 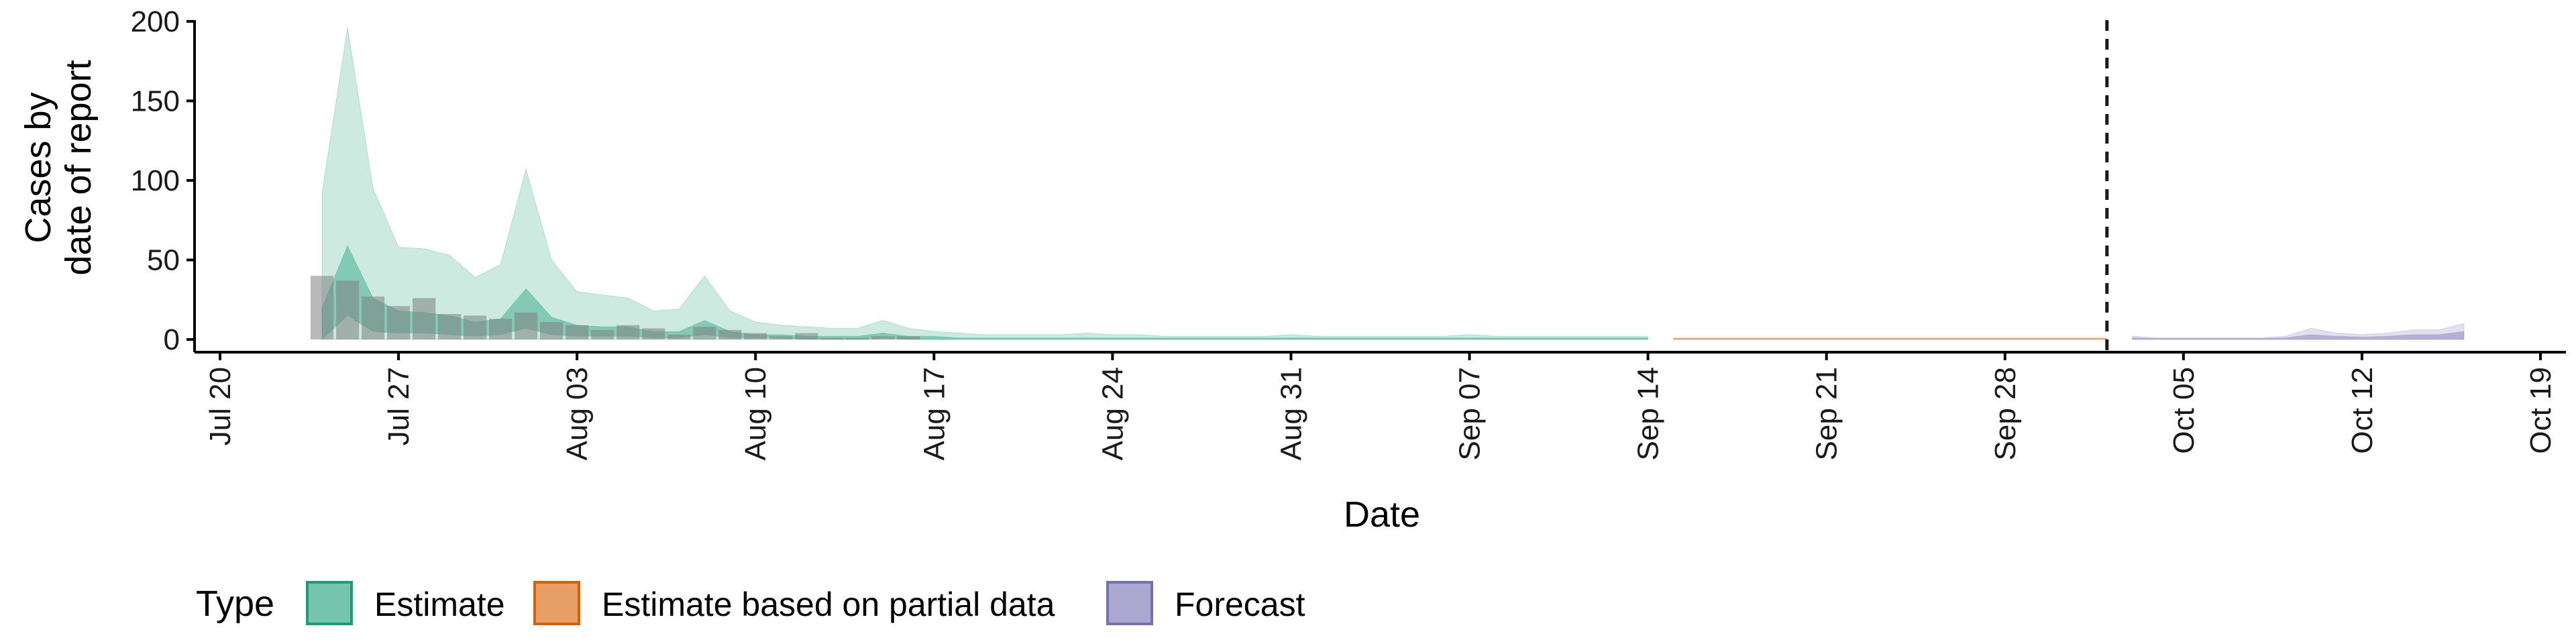 What do you see at coordinates (755, 413) in the screenshot?
I see `x-tick-label: Aug 10` at bounding box center [755, 413].